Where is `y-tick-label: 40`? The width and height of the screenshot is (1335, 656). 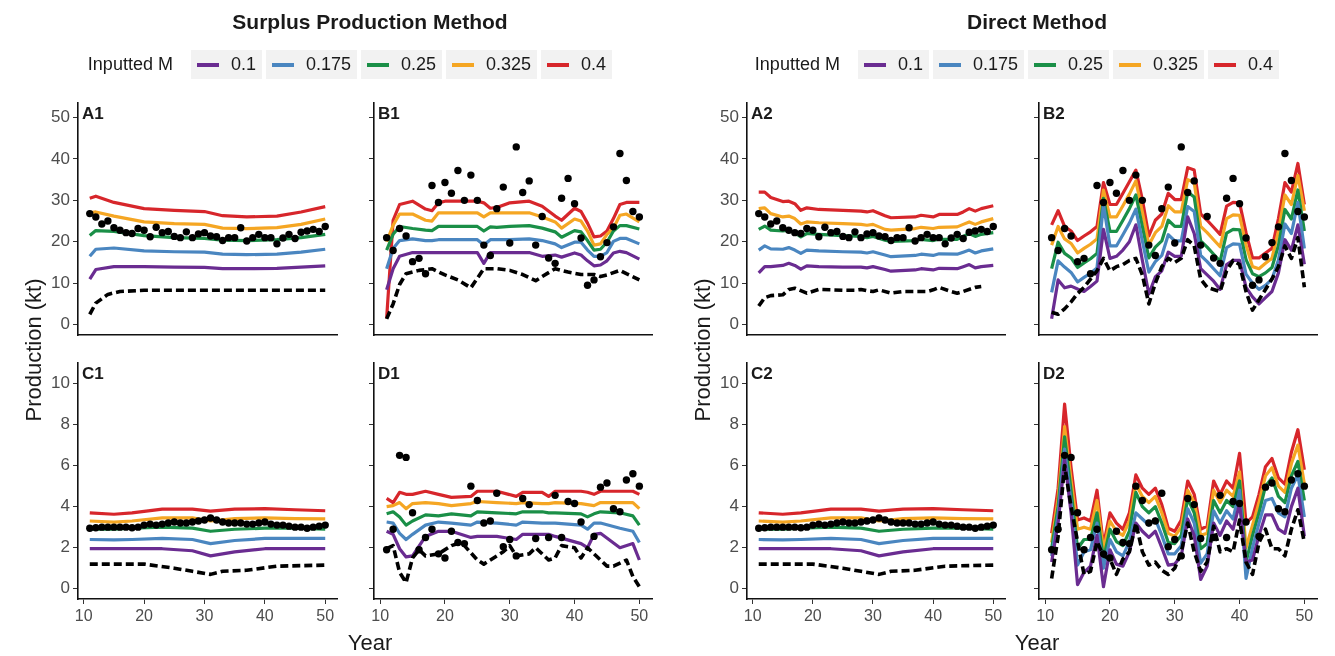 y-tick-label: 40 is located at coordinates (60, 158).